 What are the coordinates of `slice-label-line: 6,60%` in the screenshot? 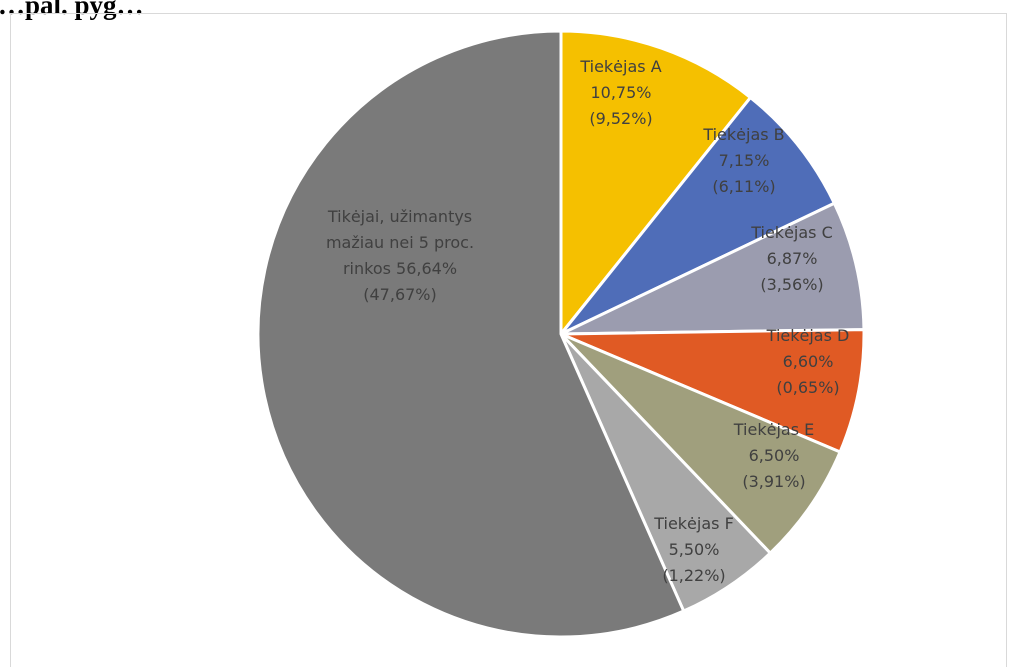 It's located at (808, 361).